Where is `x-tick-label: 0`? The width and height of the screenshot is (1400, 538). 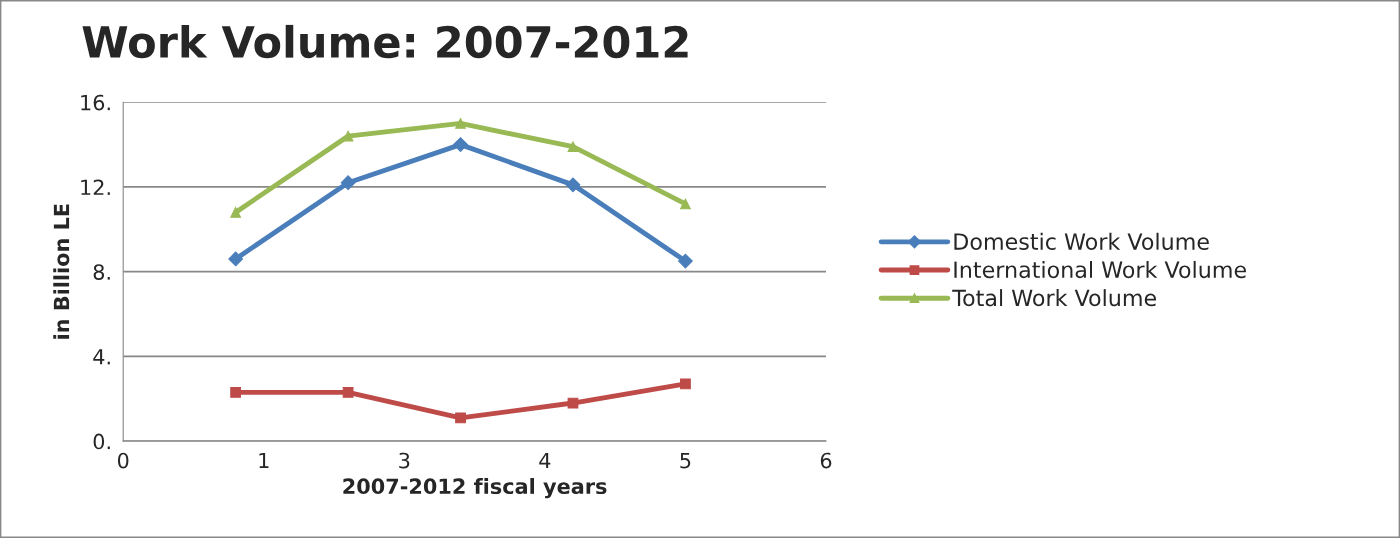 x-tick-label: 0 is located at coordinates (123, 460).